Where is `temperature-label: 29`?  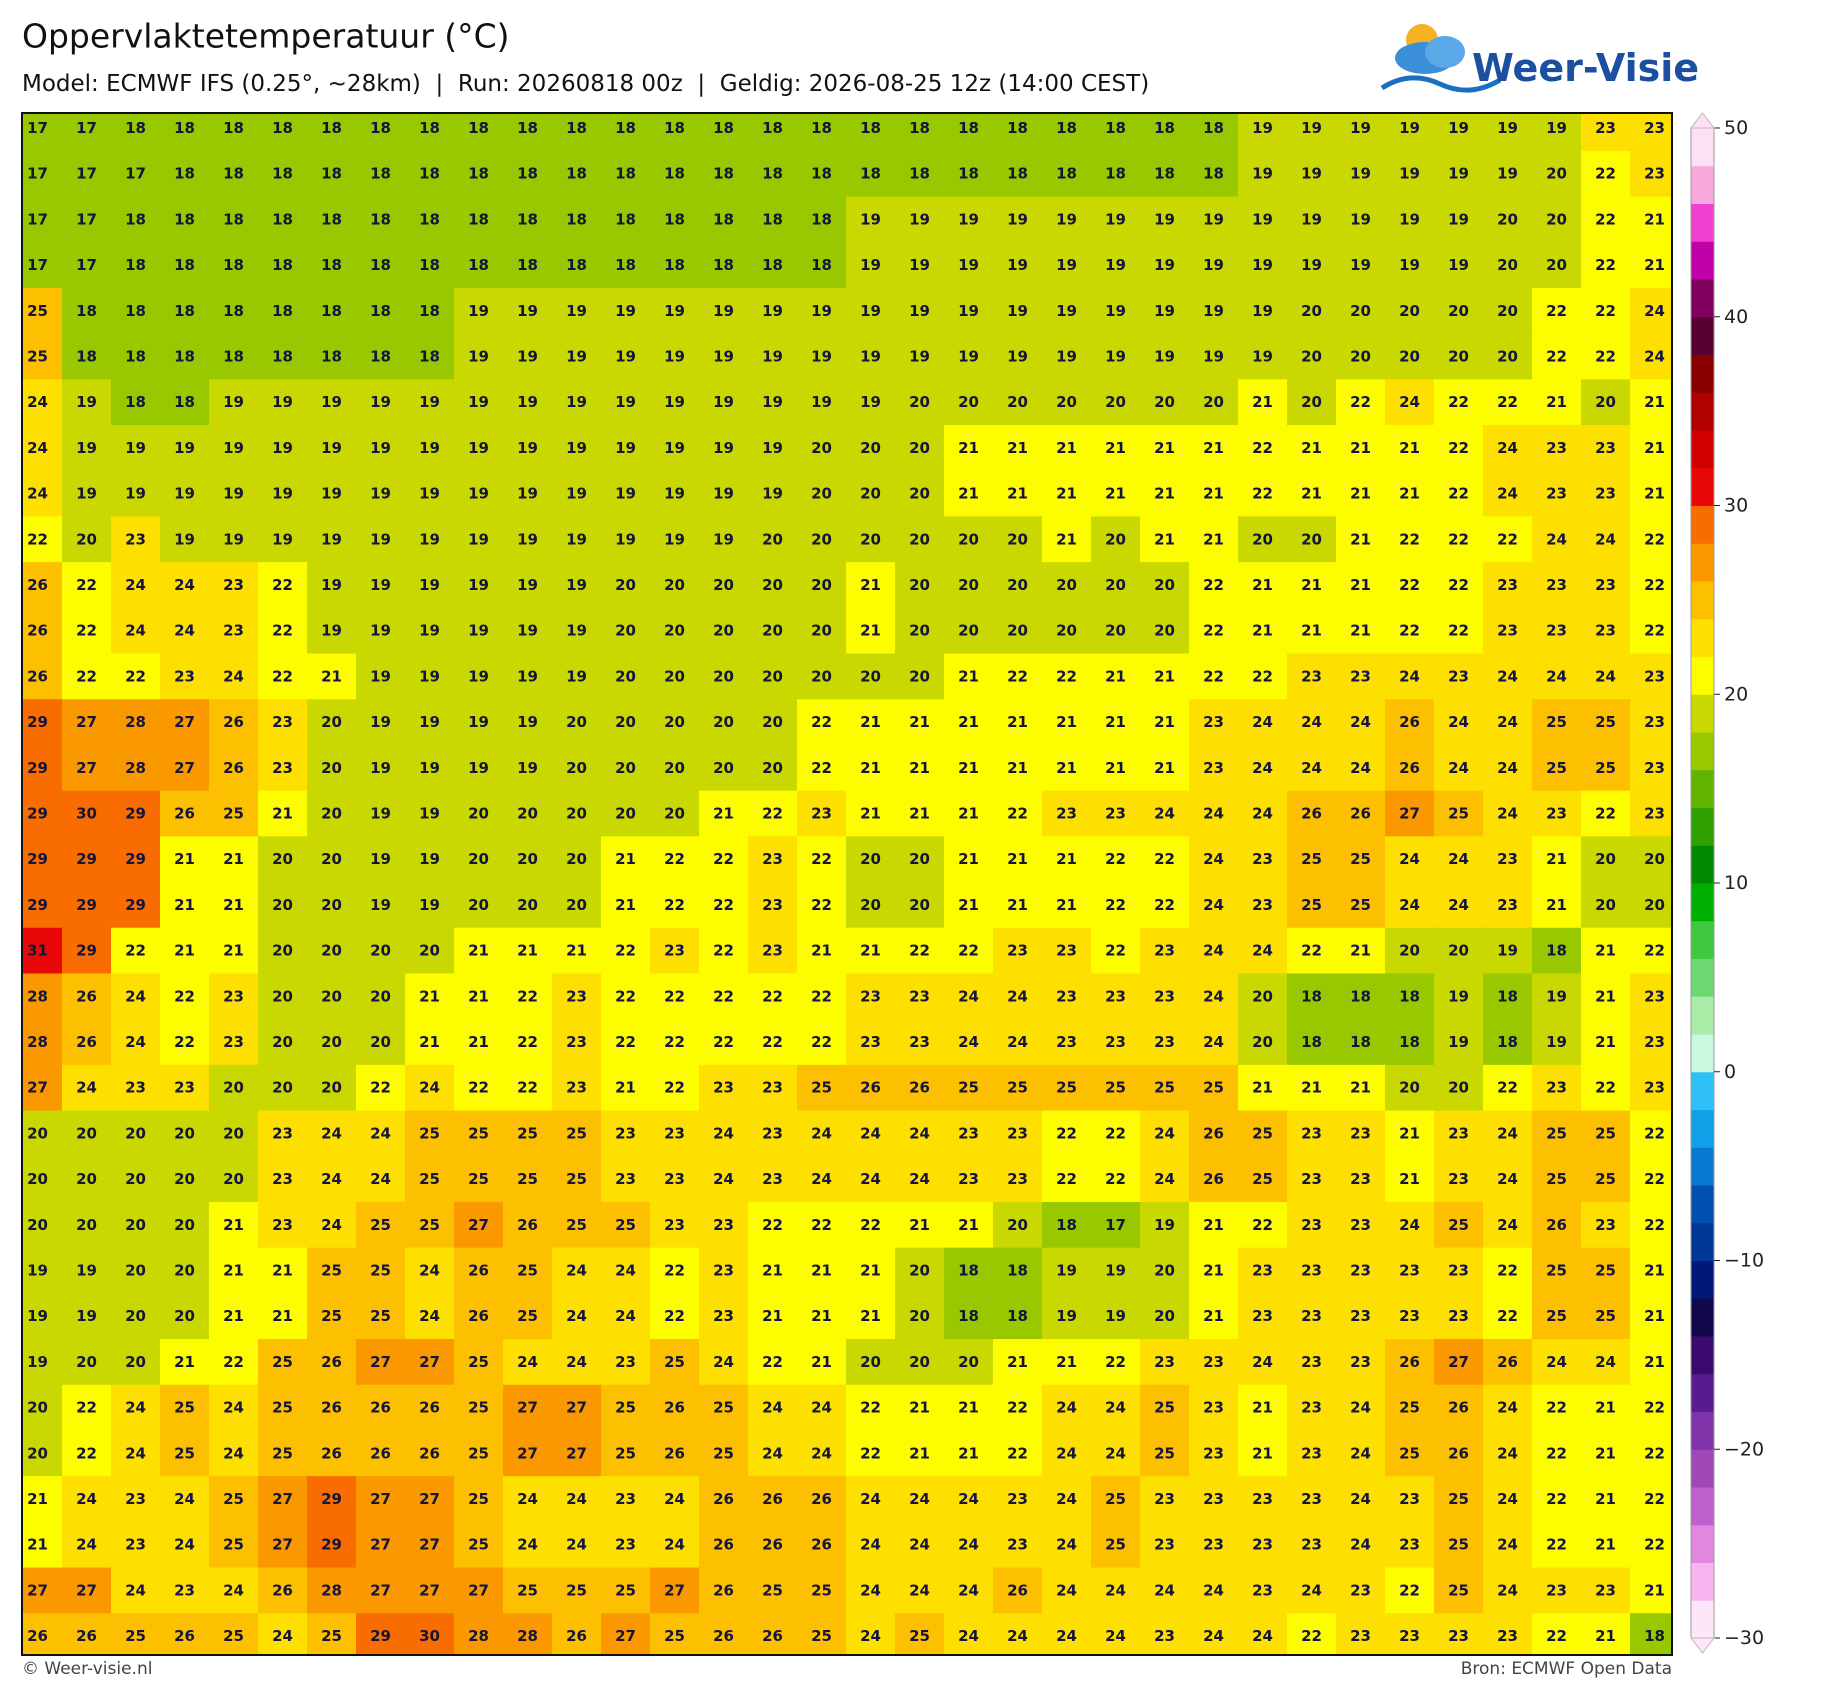
temperature-label: 29 is located at coordinates (37, 722).